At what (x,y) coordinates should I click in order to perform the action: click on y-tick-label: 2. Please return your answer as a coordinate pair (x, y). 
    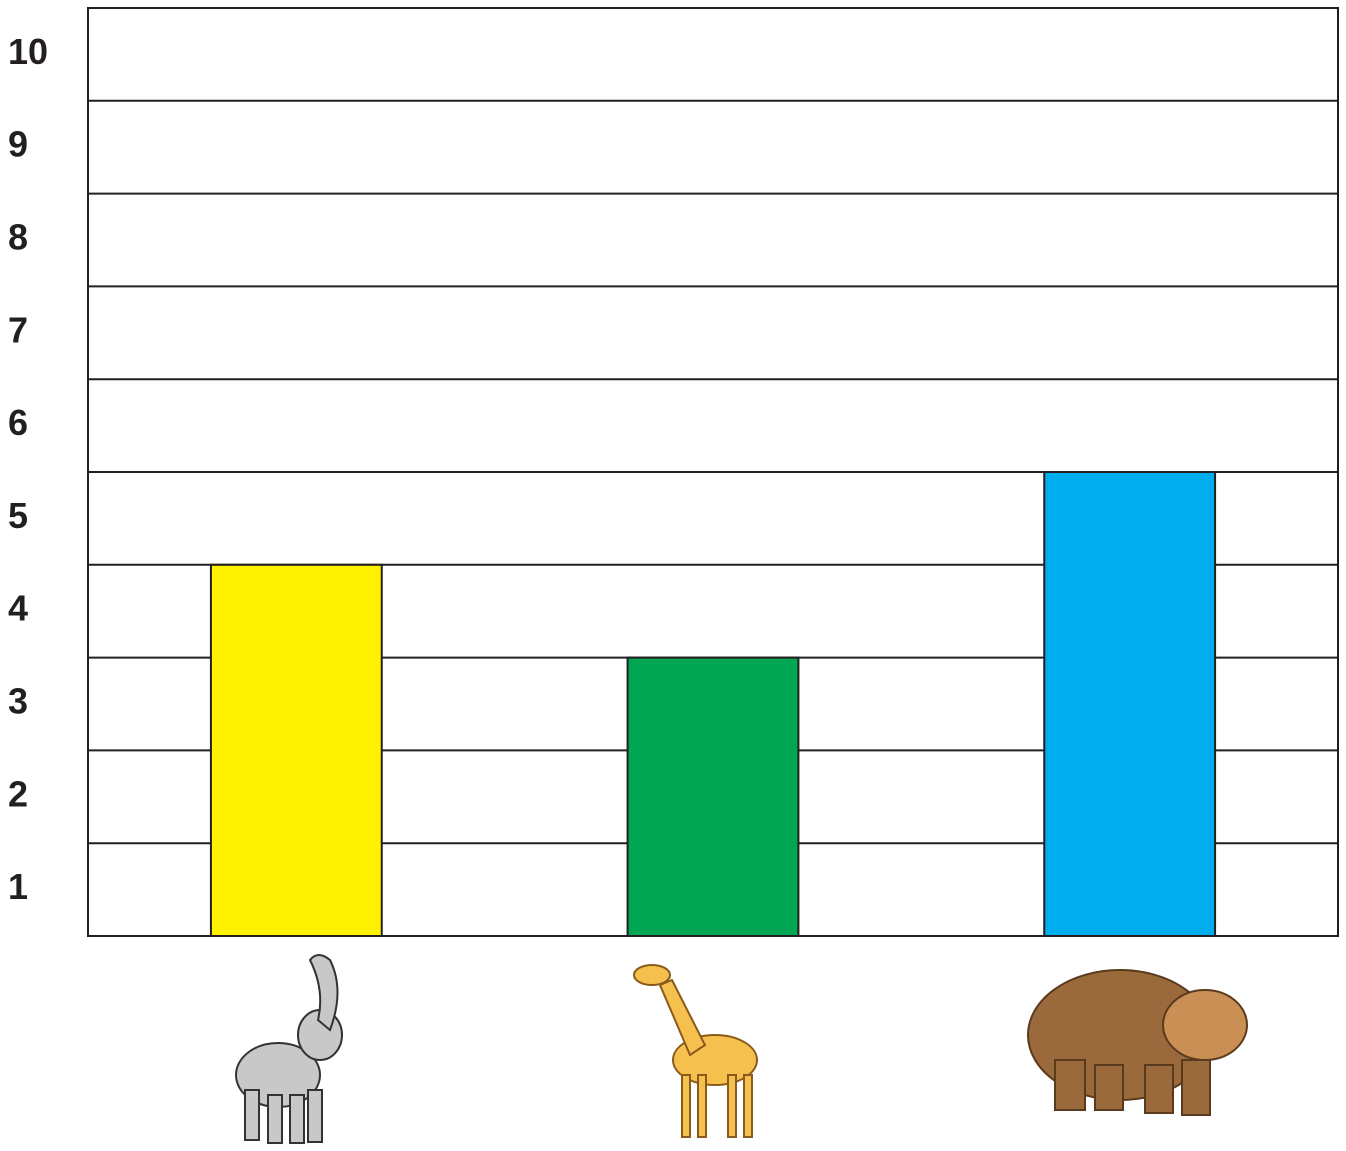
    Looking at the image, I should click on (18, 793).